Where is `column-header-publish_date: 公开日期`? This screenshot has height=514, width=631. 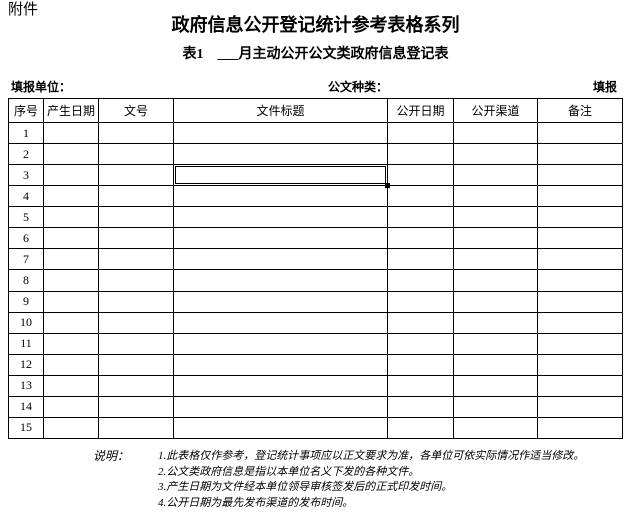 column-header-publish_date: 公开日期 is located at coordinates (420, 110).